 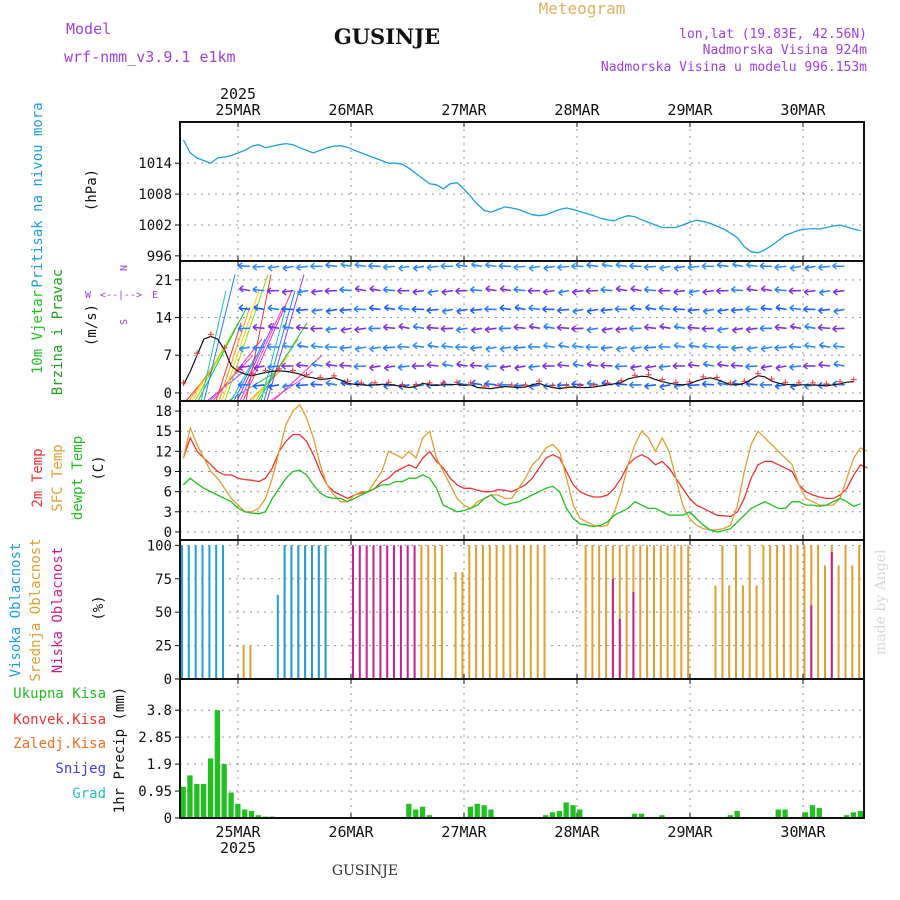 What do you see at coordinates (121, 295) in the screenshot?
I see `compass-cross: <--|-->` at bounding box center [121, 295].